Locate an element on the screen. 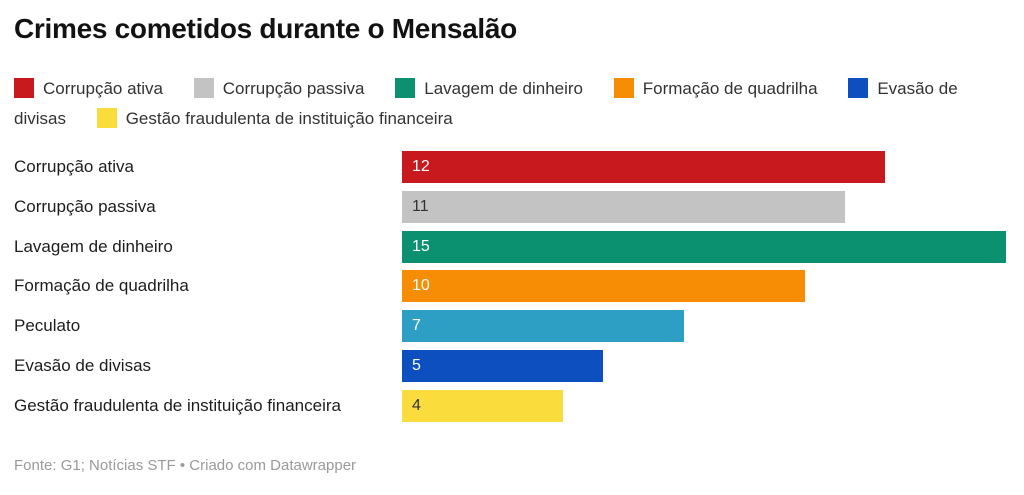 The image size is (1024, 495). bar-value-label: 4 is located at coordinates (416, 405).